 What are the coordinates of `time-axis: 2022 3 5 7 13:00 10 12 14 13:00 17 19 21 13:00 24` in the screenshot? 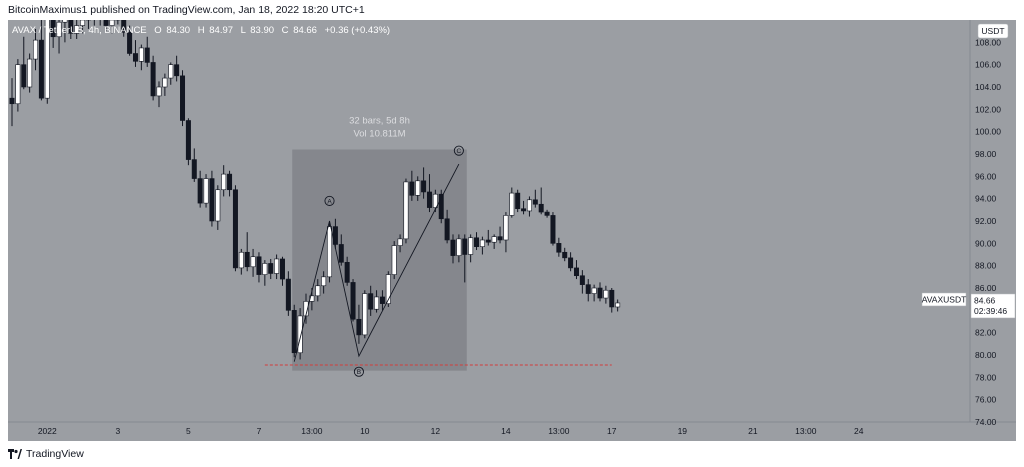 It's located at (451, 431).